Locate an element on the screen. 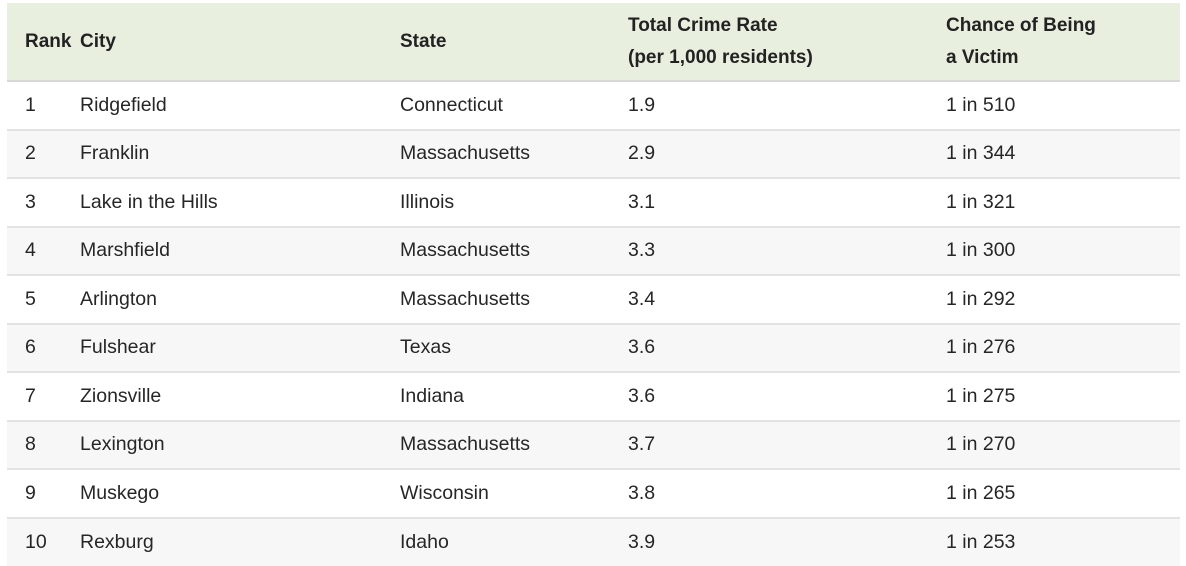  table-row: 2 Franklin Massachusetts 2.9 1 in 344 is located at coordinates (593, 153).